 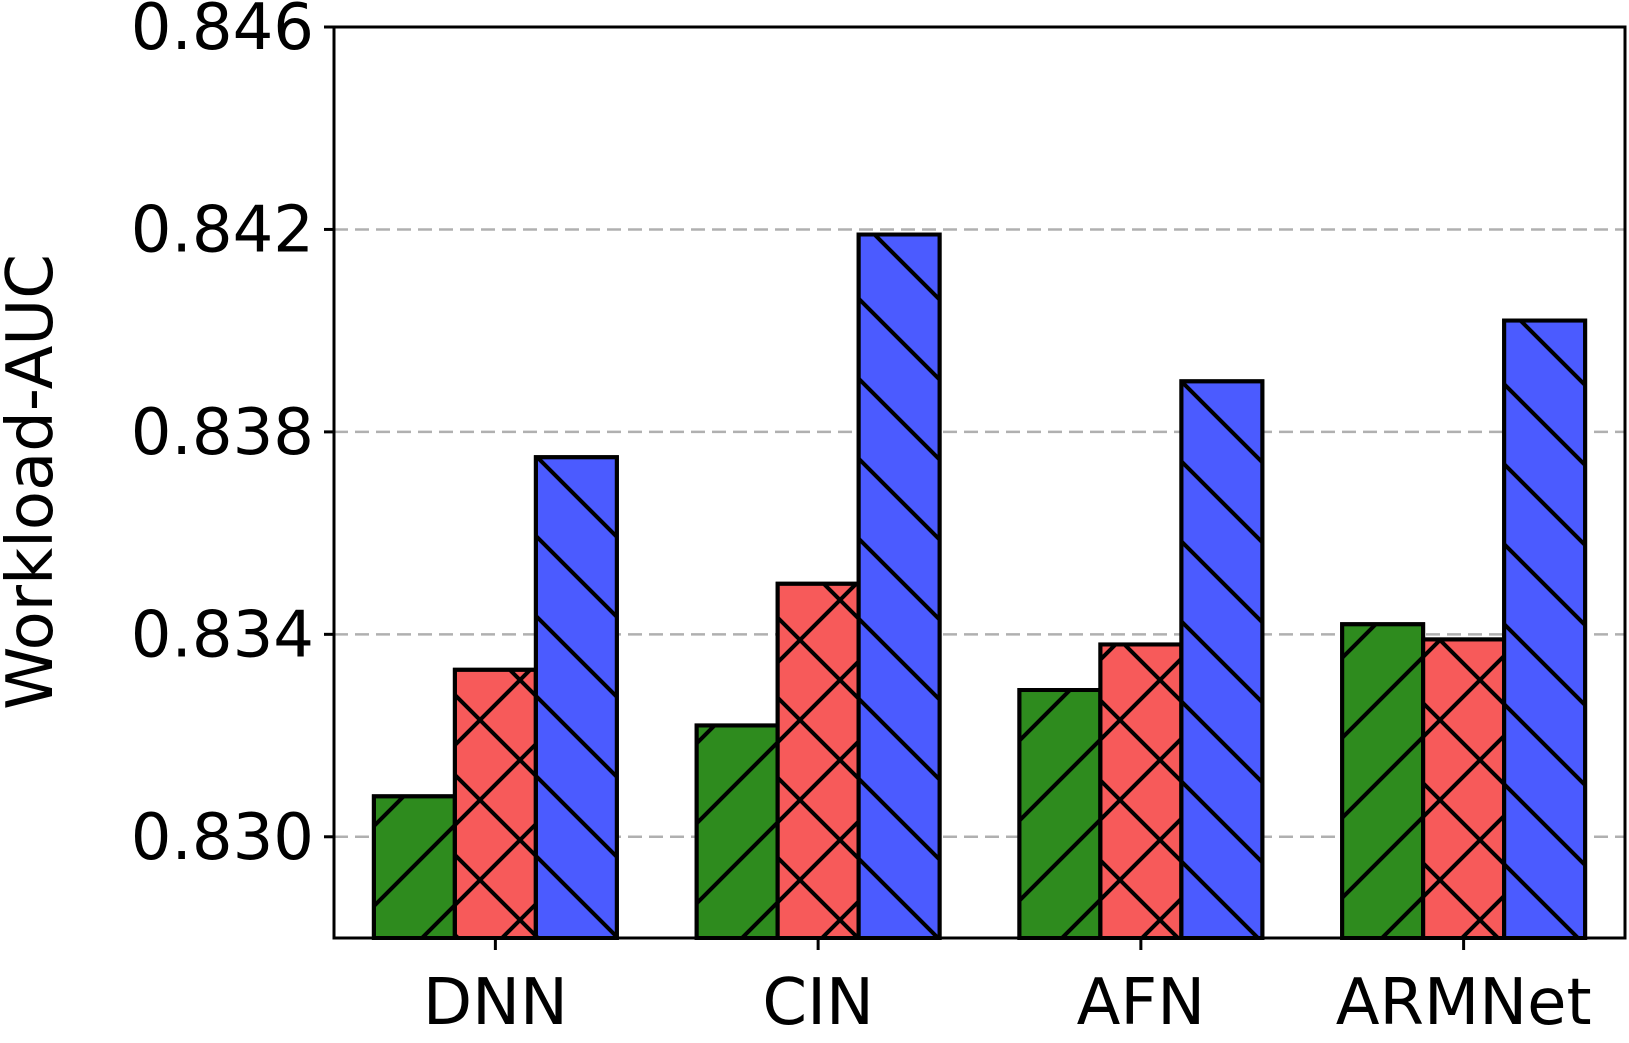 I want to click on x-tick-label: CIN, so click(x=817, y=1003).